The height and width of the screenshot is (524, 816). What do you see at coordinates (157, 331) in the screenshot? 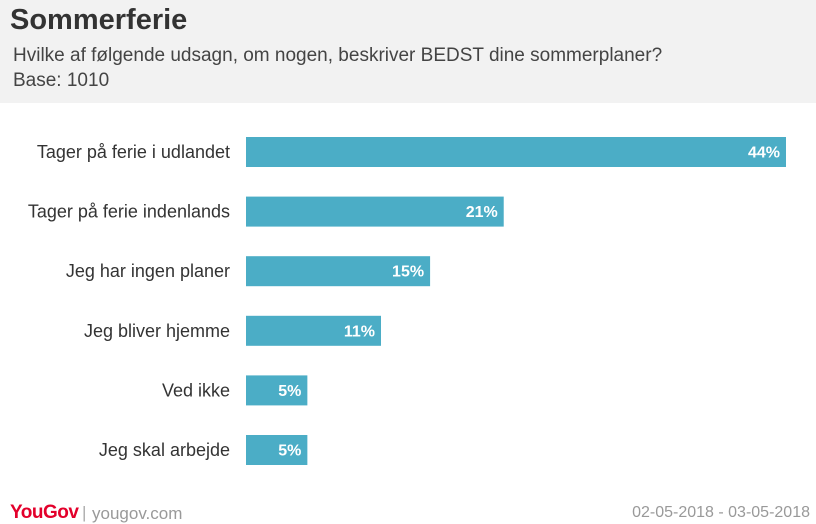
I see `category-label: Jeg bliver hjemme` at bounding box center [157, 331].